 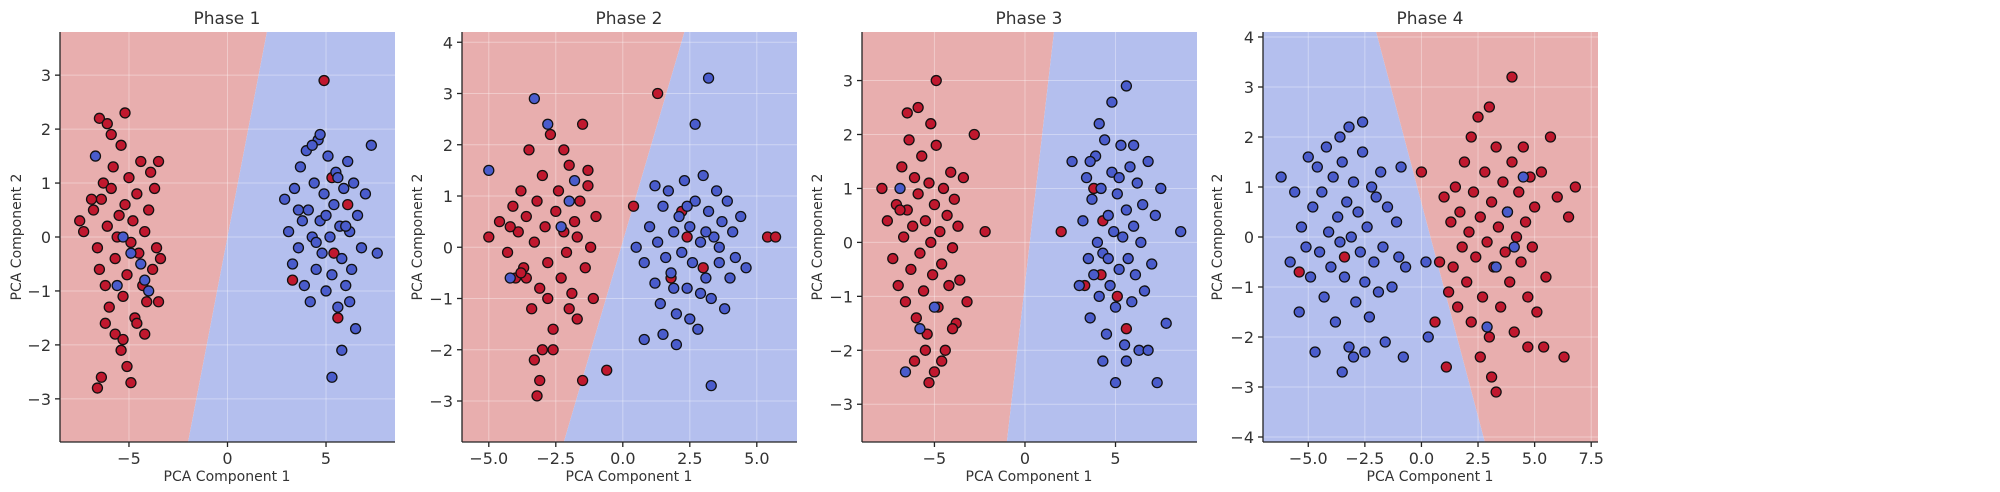 I want to click on decision-regions, so click(x=1029, y=237).